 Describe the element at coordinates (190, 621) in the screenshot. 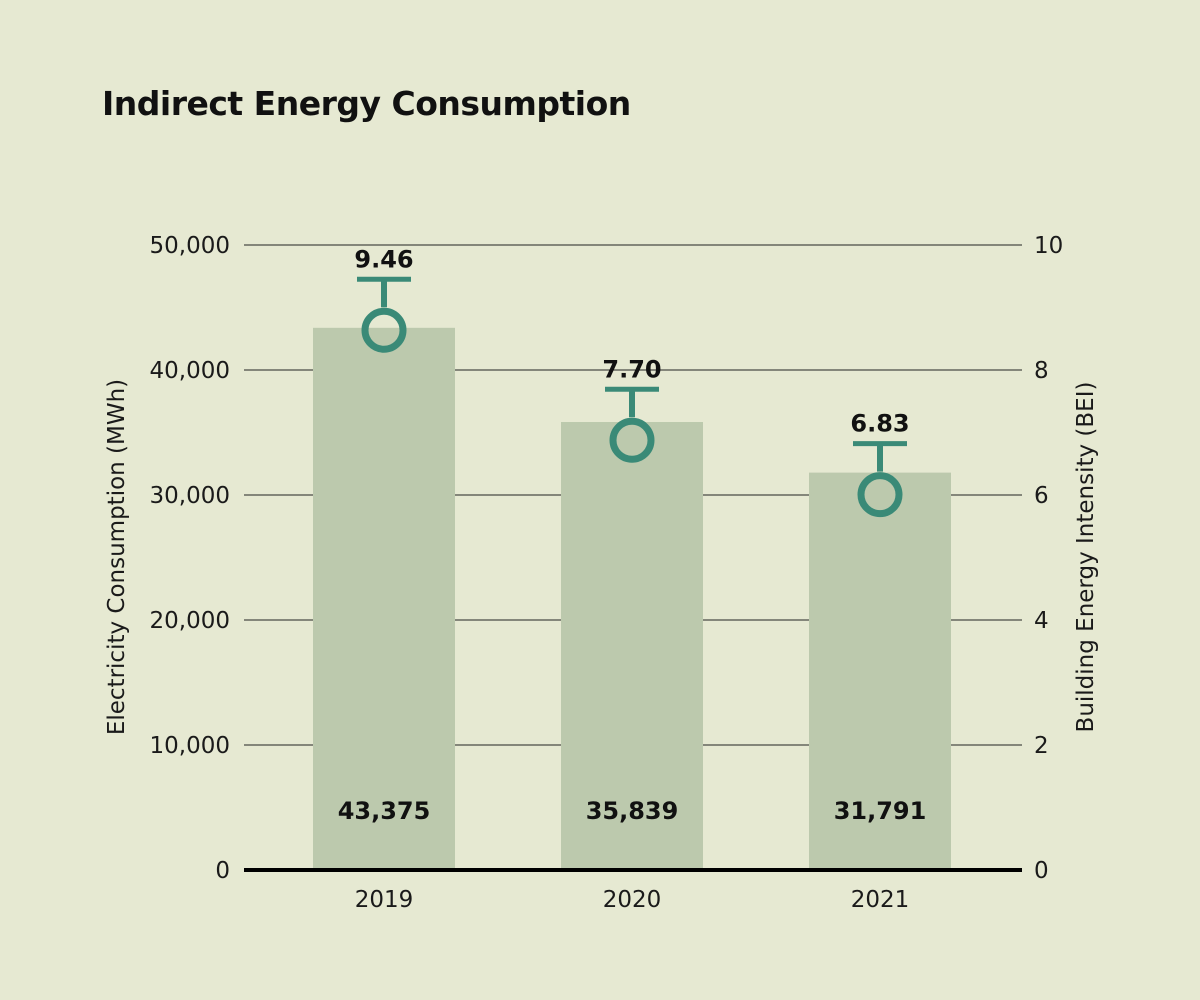

I see `y-tick-label: 20,000` at that location.